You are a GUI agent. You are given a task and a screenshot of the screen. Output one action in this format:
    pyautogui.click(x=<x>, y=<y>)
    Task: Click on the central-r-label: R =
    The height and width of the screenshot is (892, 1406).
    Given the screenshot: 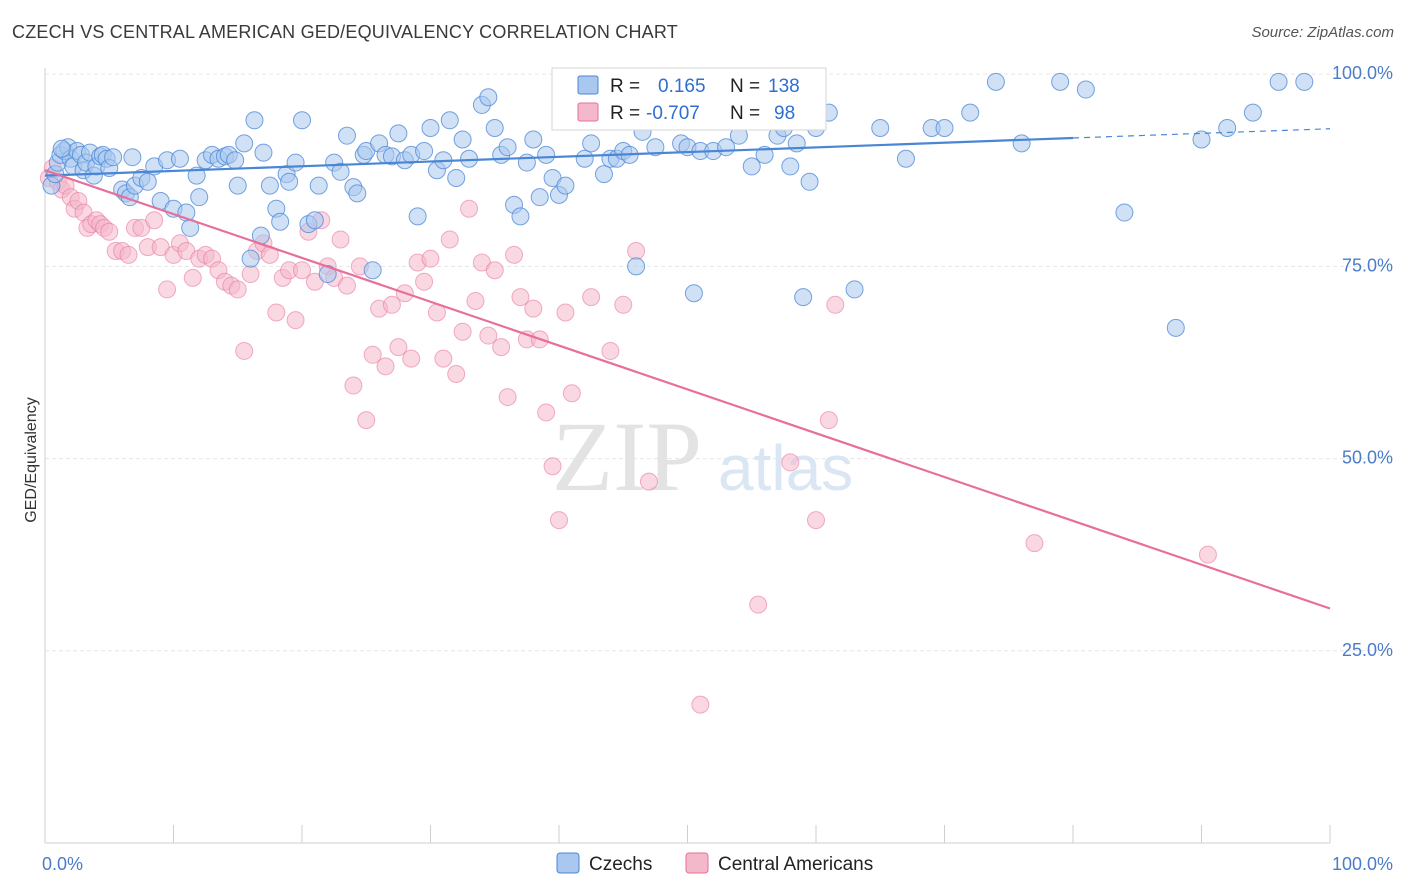 What is the action you would take?
    pyautogui.click(x=625, y=113)
    